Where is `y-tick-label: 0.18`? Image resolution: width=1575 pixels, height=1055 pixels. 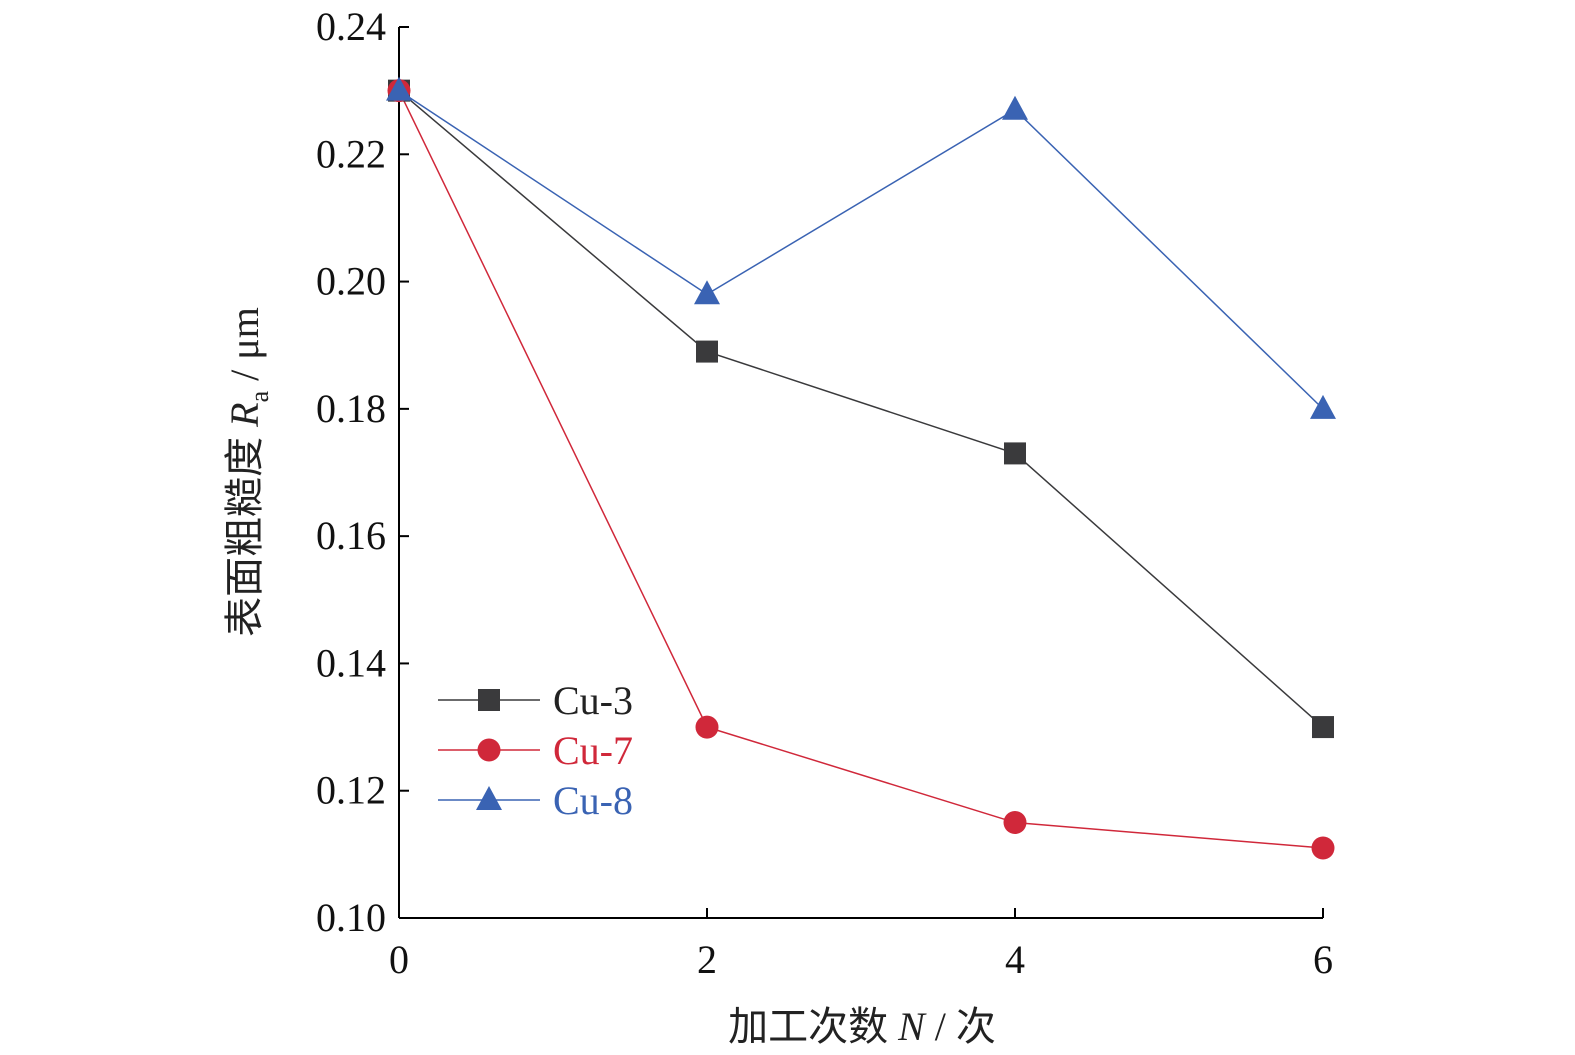 y-tick-label: 0.18 is located at coordinates (351, 408).